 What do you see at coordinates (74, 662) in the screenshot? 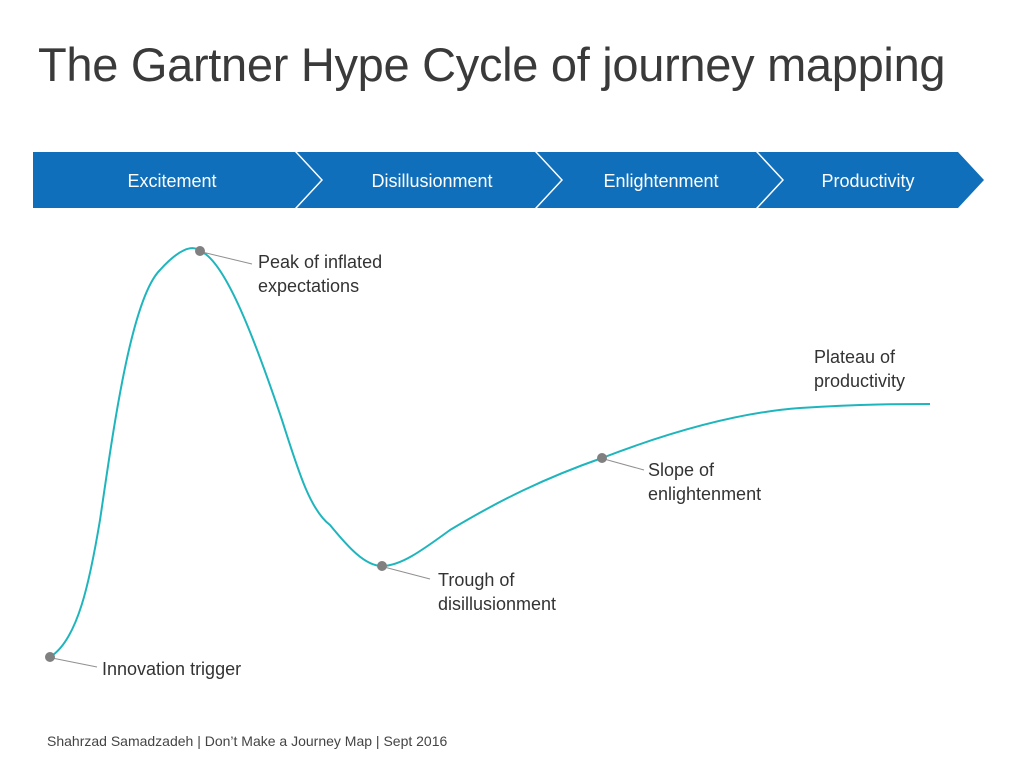
I see `leader-line-innovation-trigger` at bounding box center [74, 662].